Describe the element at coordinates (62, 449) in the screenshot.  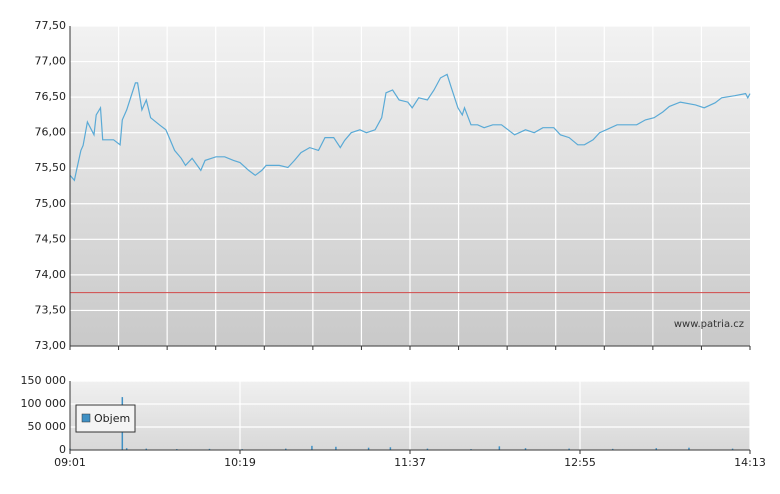
I see `y-tick-label: 0` at that location.